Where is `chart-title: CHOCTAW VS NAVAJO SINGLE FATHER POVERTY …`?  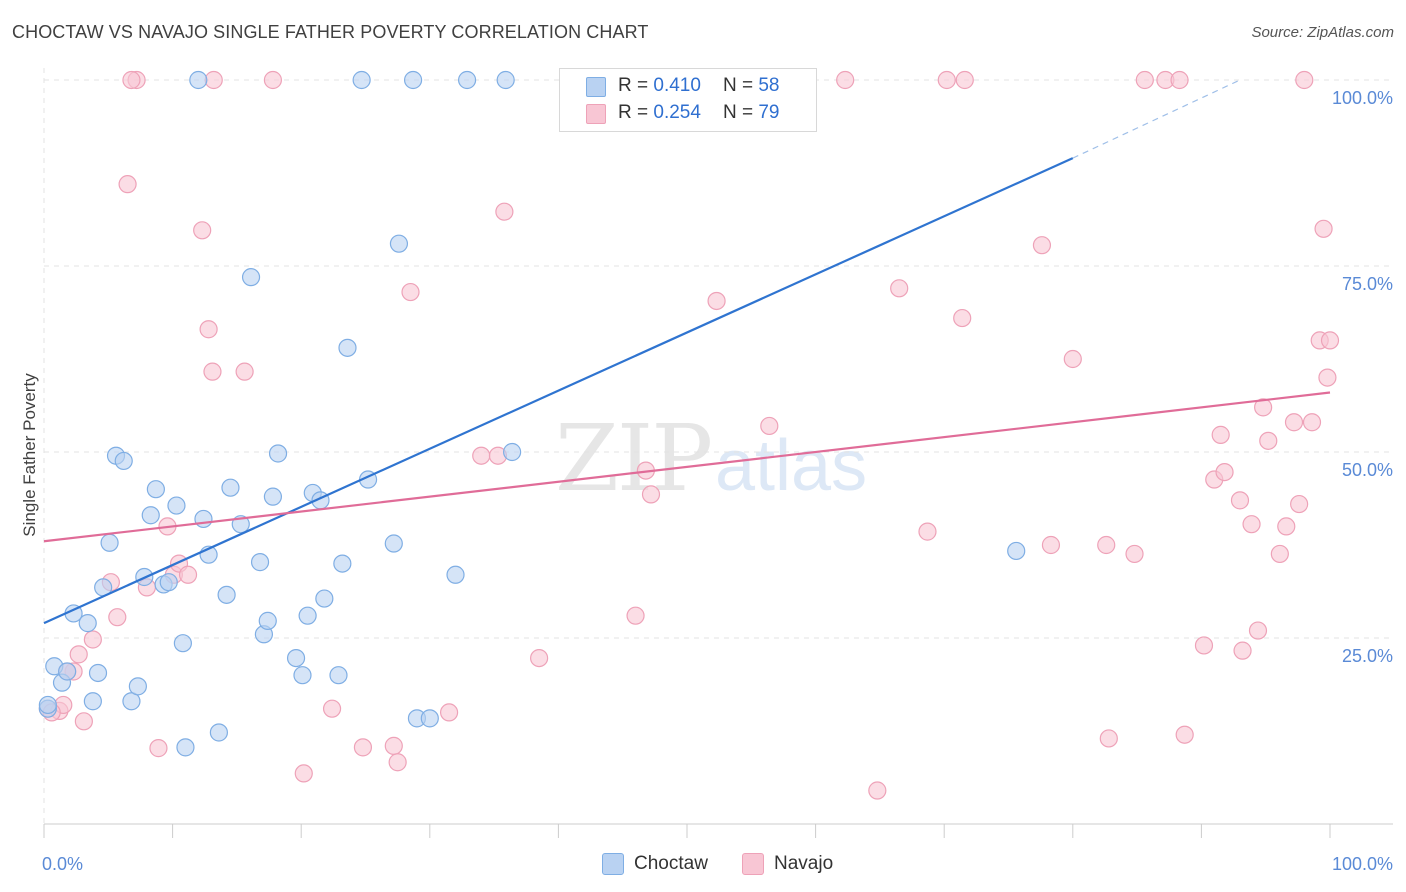
chart-title: CHOCTAW VS NAVAJO SINGLE FATHER POVERTY … is located at coordinates (330, 32).